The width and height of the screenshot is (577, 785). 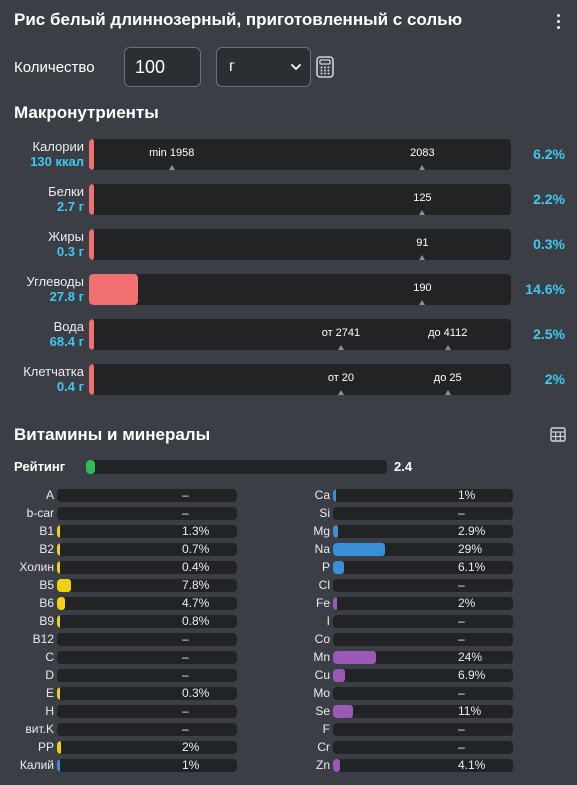 I want to click on nutrient-name: Mn, so click(x=321, y=657).